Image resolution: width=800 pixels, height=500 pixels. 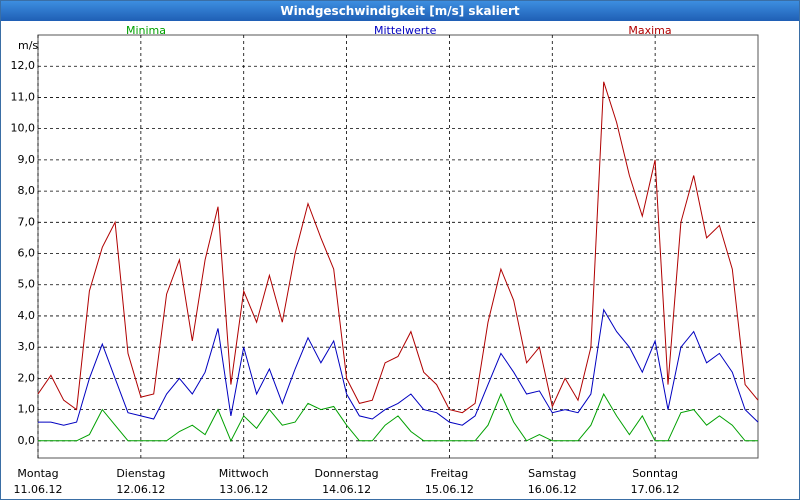 I want to click on y-tick-label: 9,0, so click(x=27, y=159).